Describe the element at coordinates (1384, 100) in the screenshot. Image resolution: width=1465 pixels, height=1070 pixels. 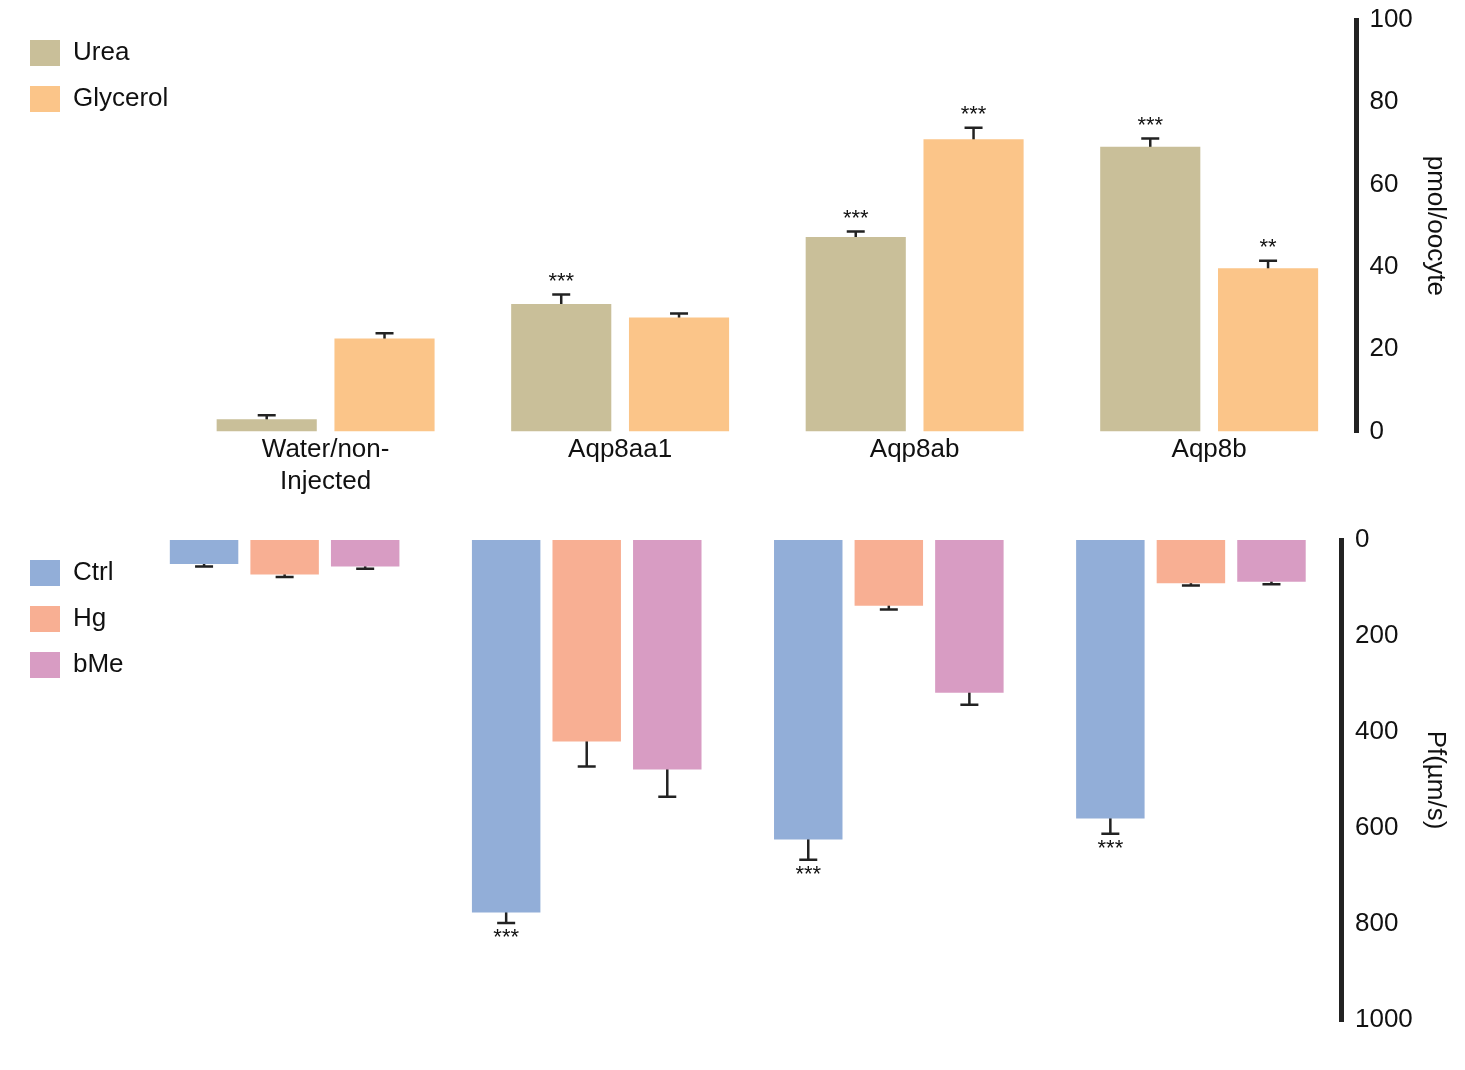
I see `y-tick-label: 80` at that location.